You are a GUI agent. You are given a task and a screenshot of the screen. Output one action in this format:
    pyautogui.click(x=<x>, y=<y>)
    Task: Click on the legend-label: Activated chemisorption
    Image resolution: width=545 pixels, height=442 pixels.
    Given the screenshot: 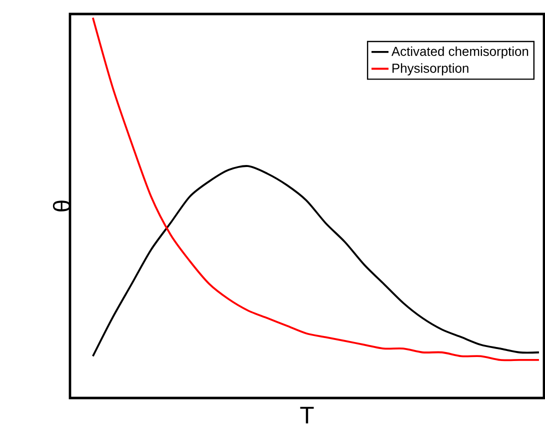 What is the action you would take?
    pyautogui.click(x=459, y=52)
    